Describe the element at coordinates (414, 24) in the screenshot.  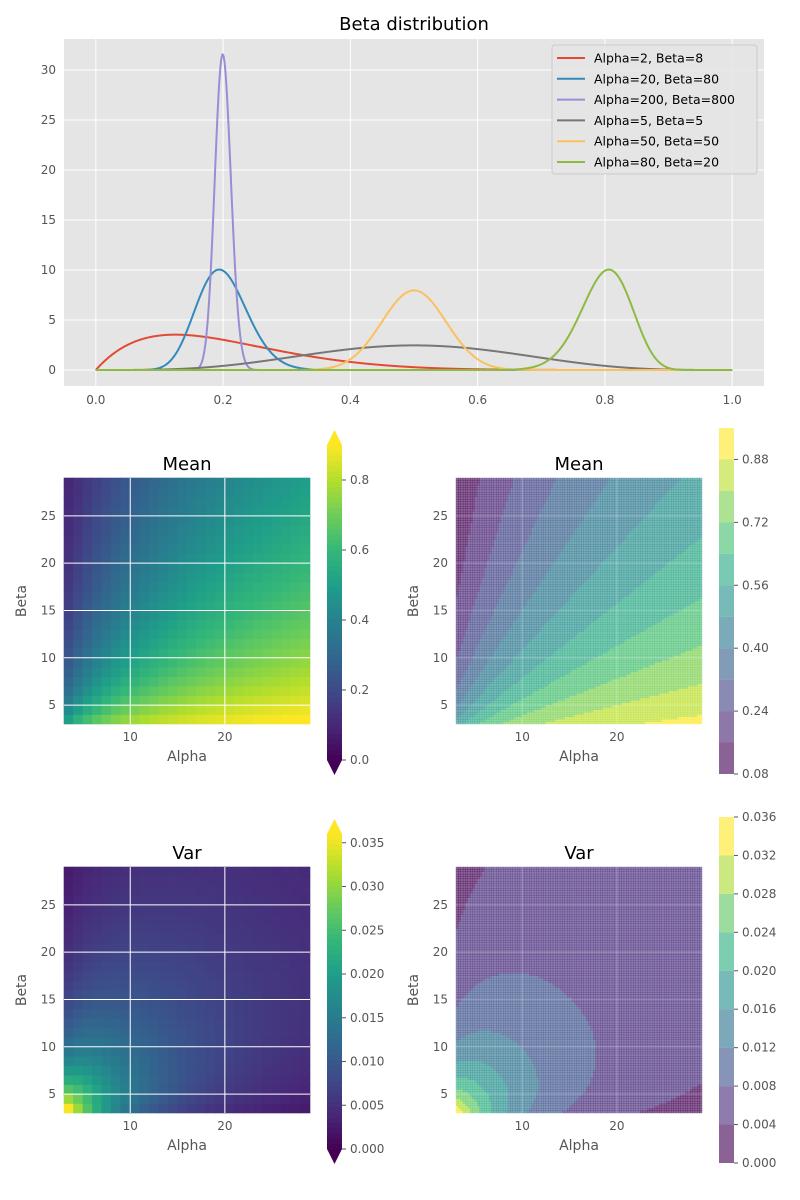
I see `chart-title: Beta distribution` at that location.